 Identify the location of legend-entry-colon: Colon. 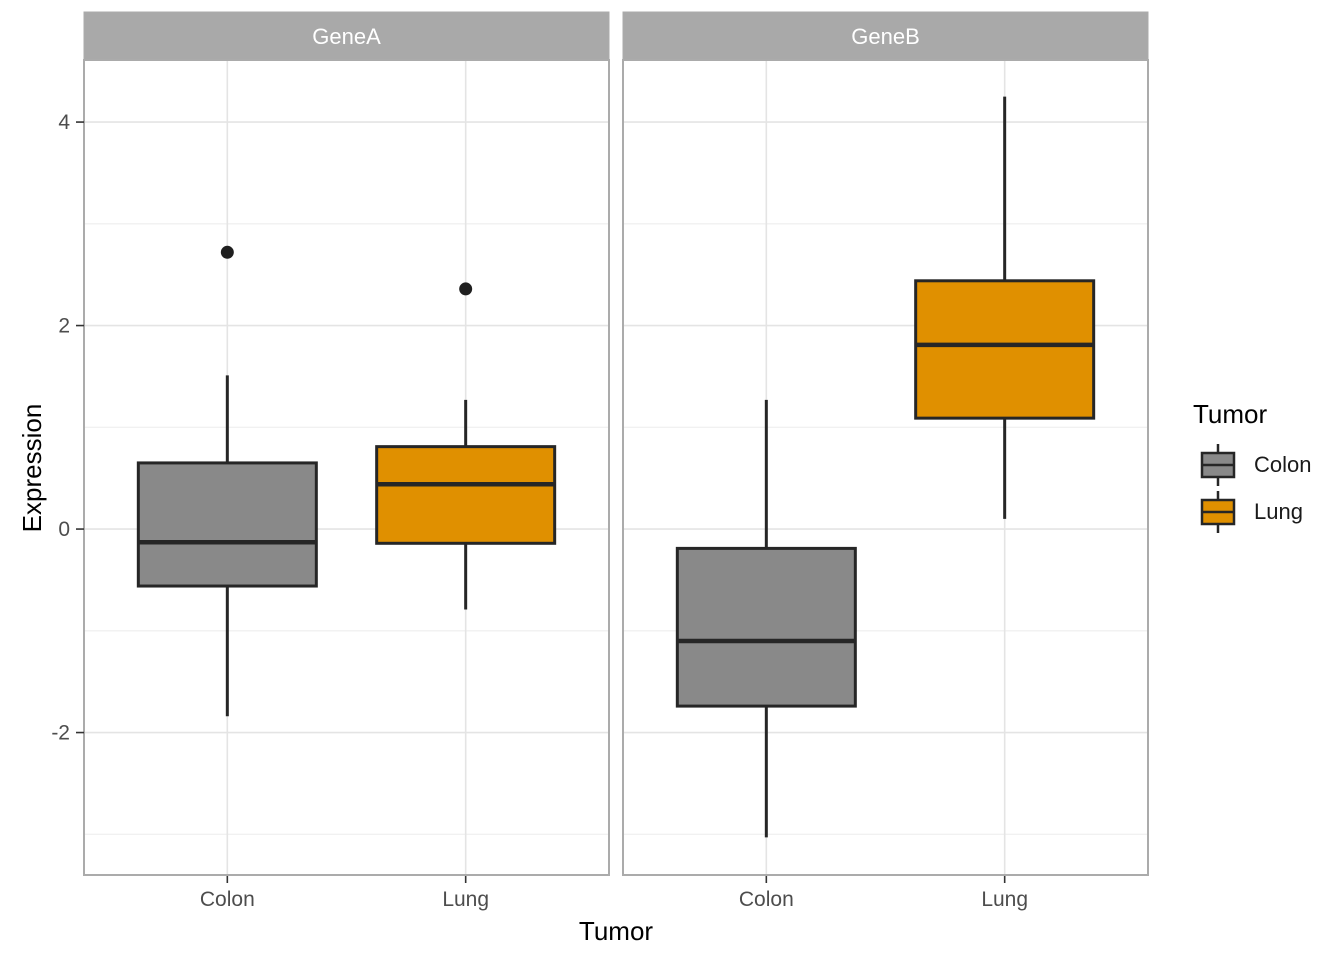
(1262, 465).